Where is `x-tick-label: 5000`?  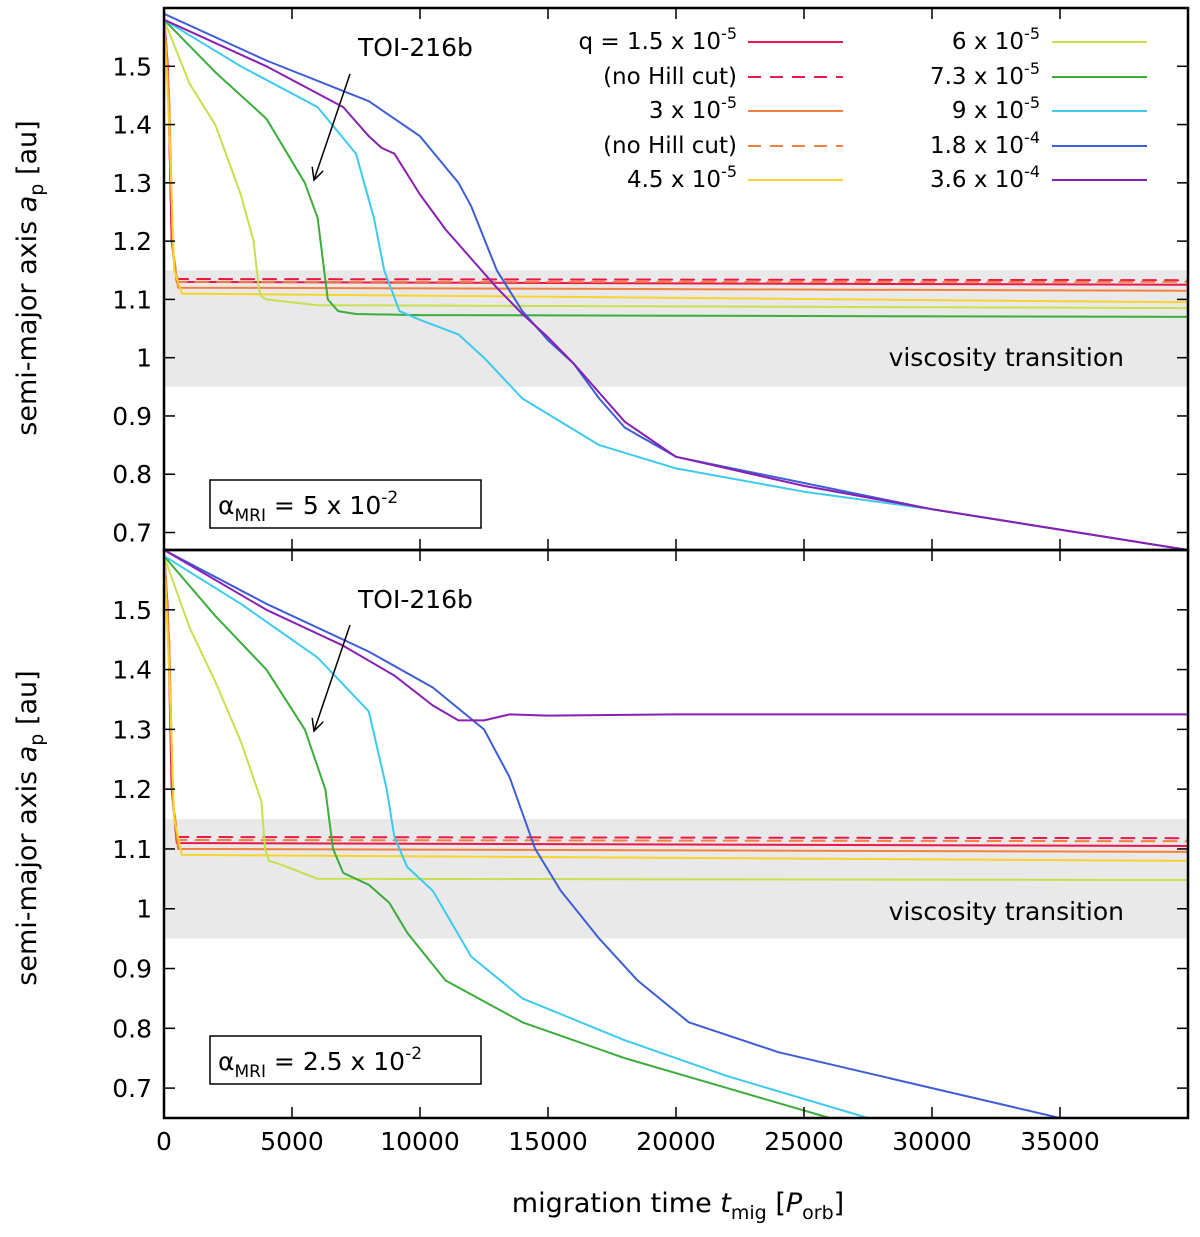 x-tick-label: 5000 is located at coordinates (292, 1141).